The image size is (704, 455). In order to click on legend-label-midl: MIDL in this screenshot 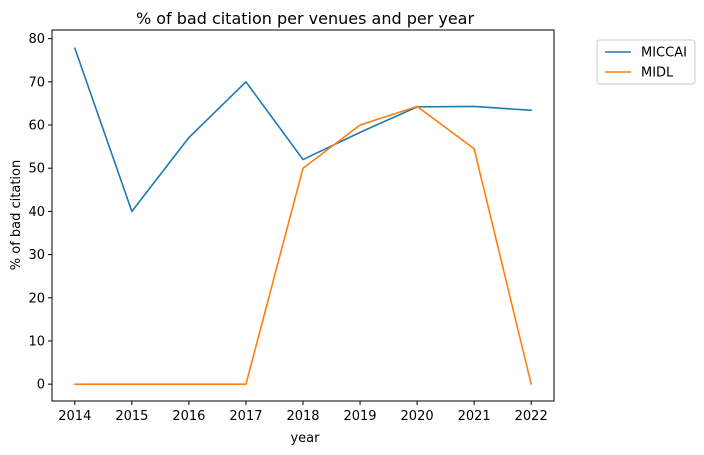, I will do `click(657, 73)`.